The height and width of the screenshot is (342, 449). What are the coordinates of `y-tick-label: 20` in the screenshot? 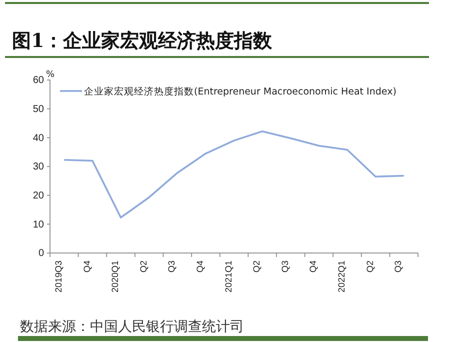 It's located at (38, 196).